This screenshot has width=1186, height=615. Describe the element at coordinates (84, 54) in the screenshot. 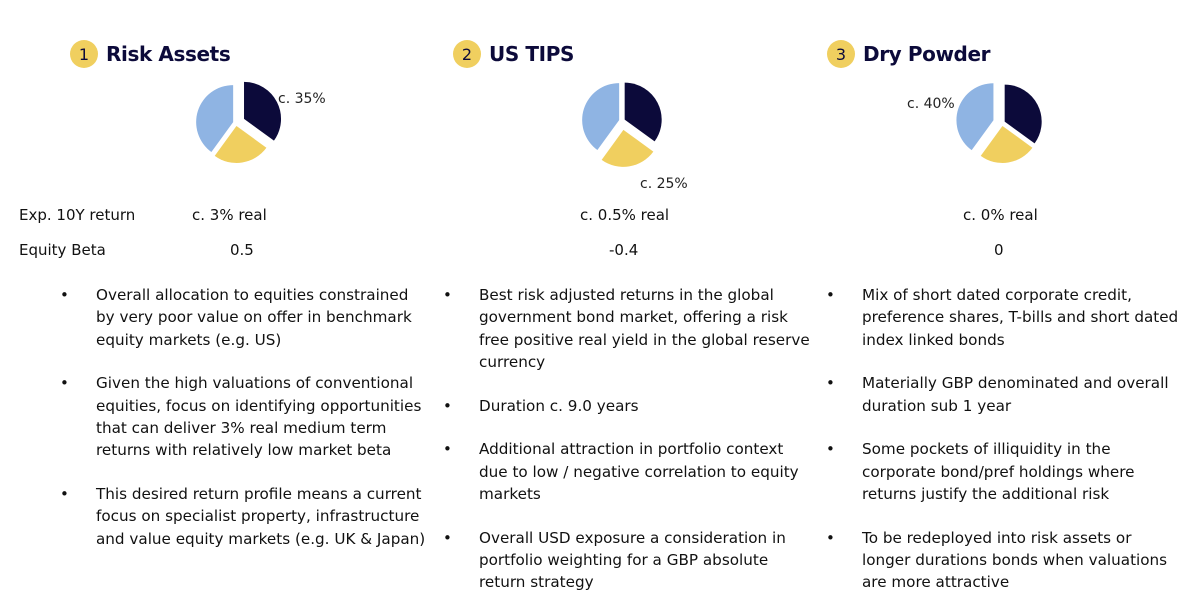

I see `number-badge: 1` at that location.